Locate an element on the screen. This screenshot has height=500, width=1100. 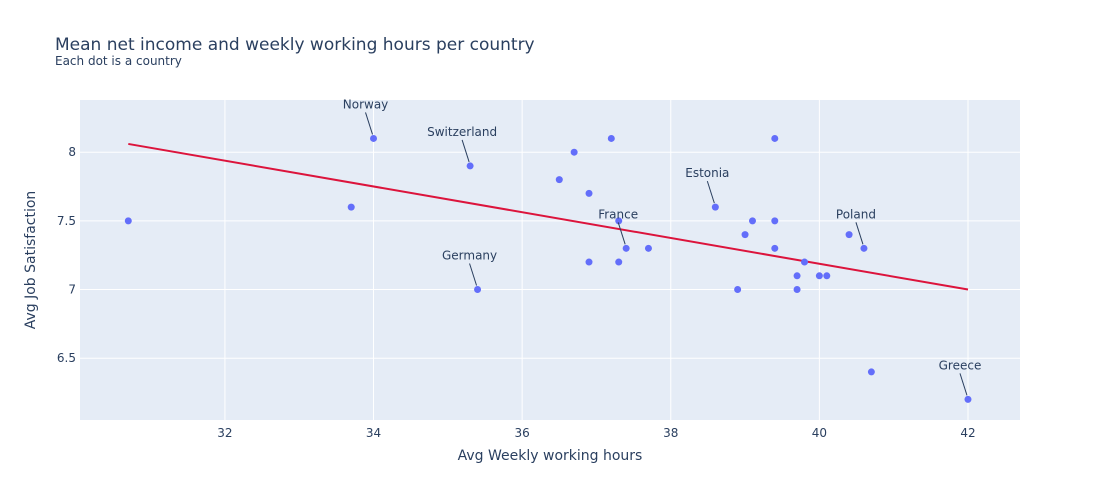
y-tick-label: 7 is located at coordinates (72, 290).